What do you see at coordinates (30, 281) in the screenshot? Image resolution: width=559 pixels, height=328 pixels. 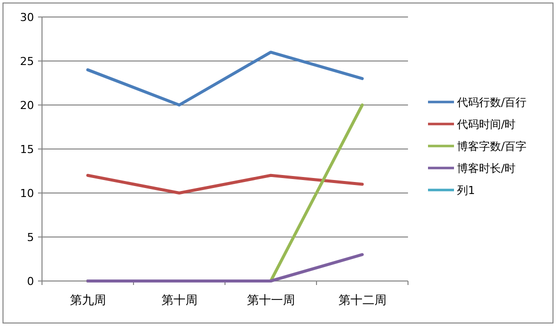 I see `y-tick-label: 0` at bounding box center [30, 281].